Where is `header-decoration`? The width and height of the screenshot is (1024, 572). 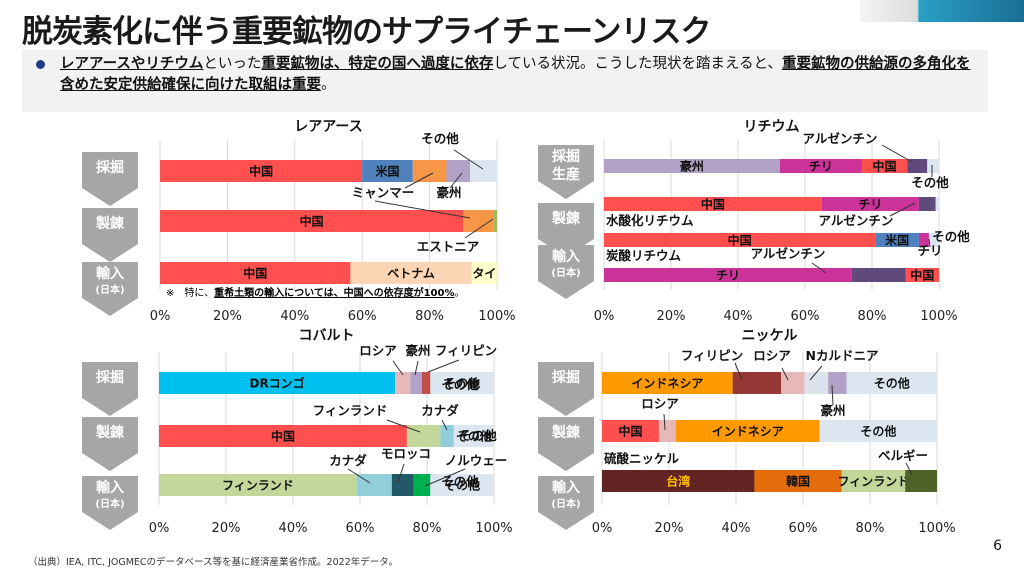
header-decoration is located at coordinates (942, 11).